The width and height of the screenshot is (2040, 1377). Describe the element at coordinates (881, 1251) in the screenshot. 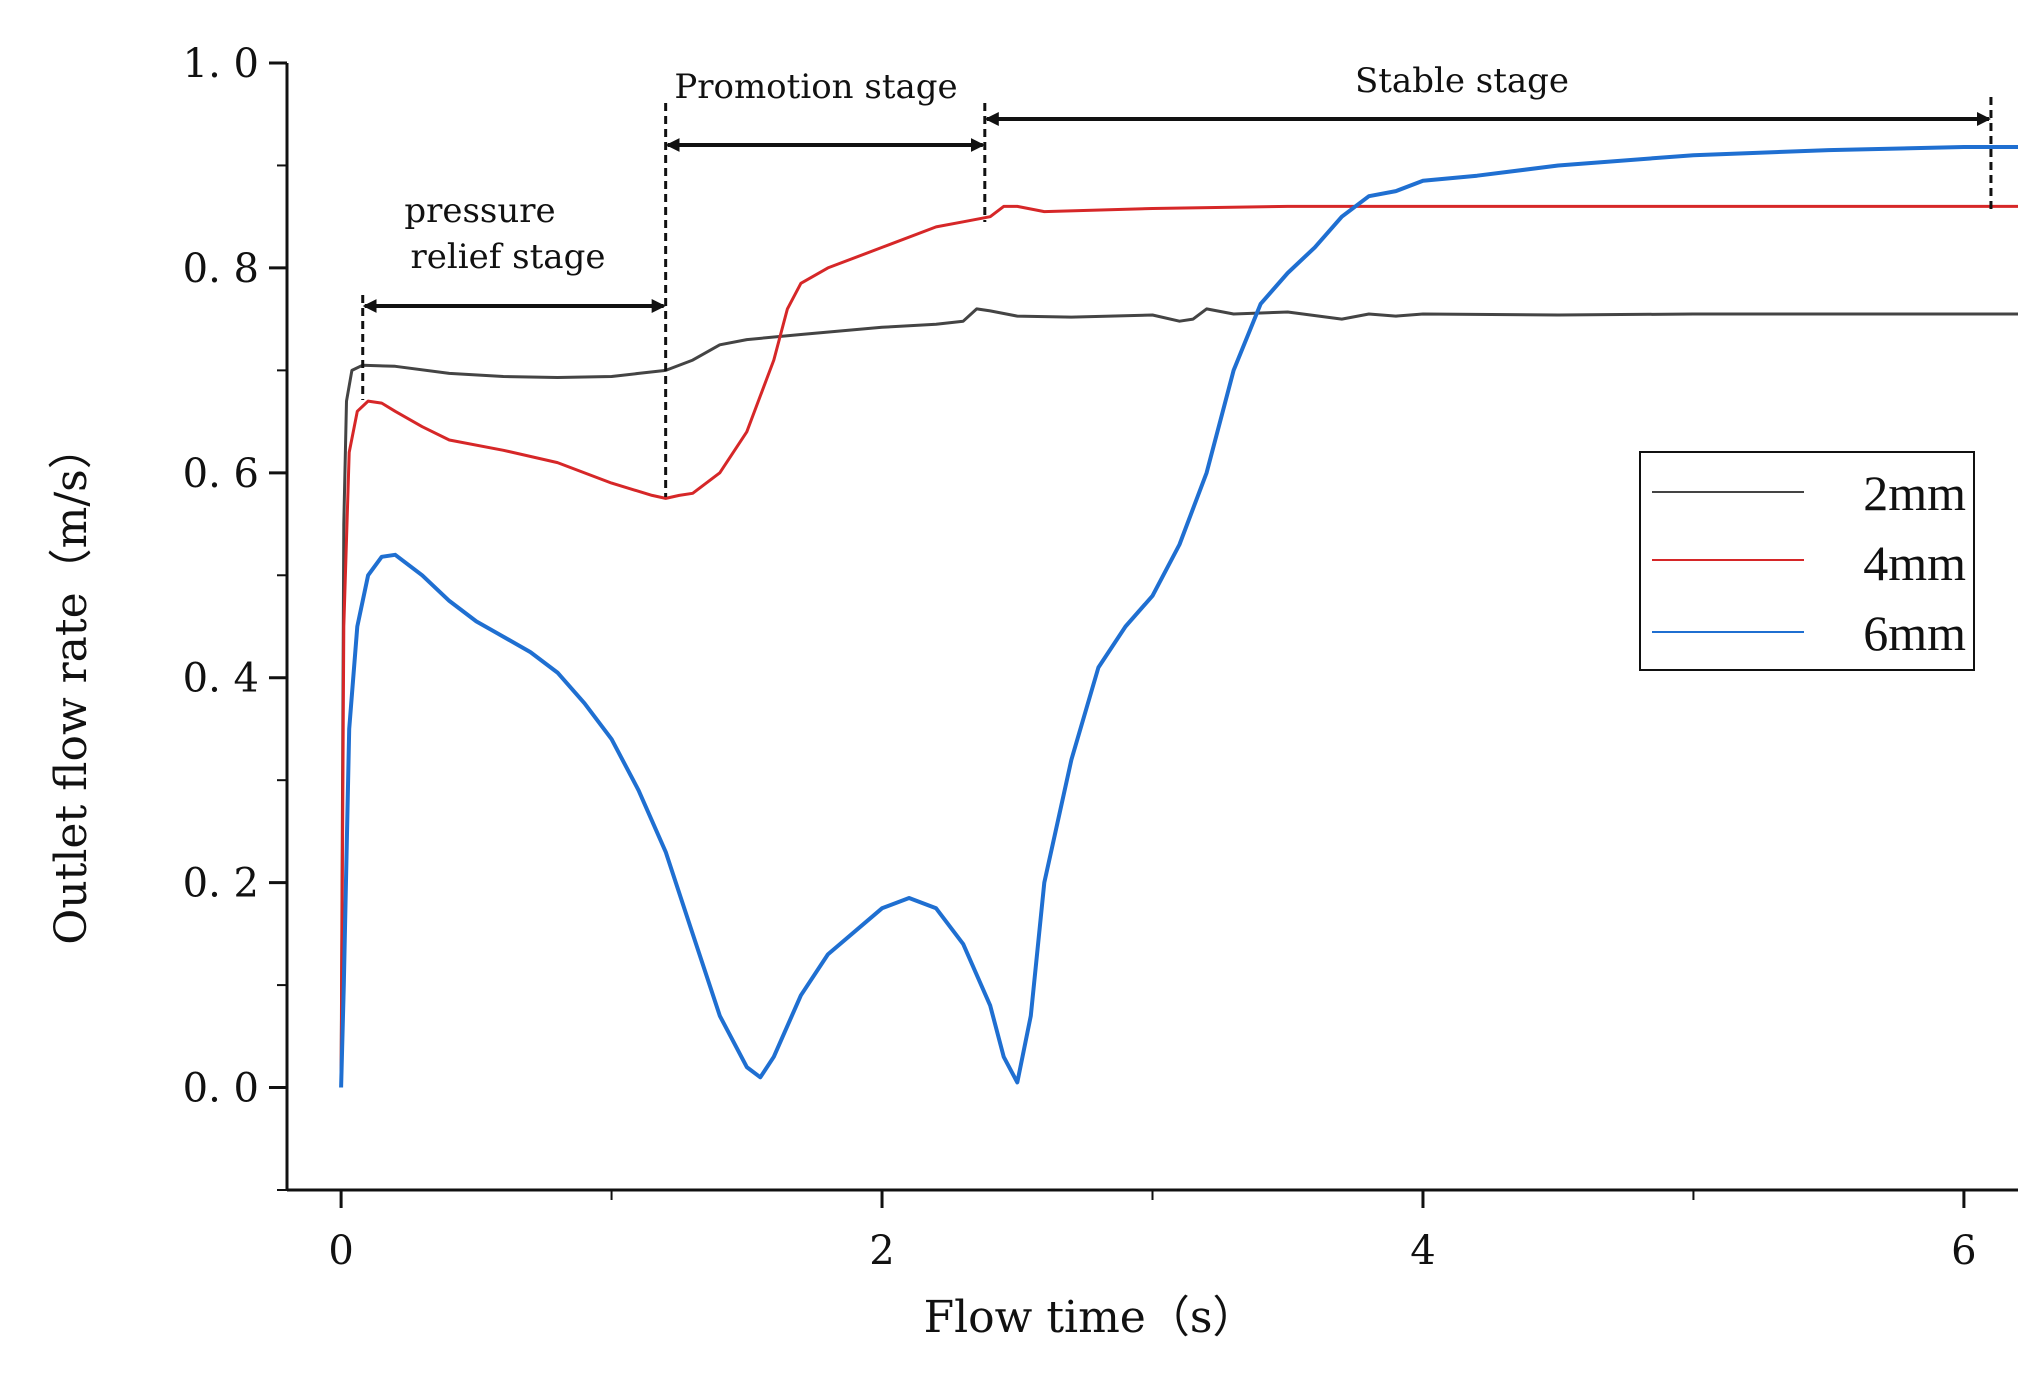

I see `x-tick-label-1: 2` at that location.